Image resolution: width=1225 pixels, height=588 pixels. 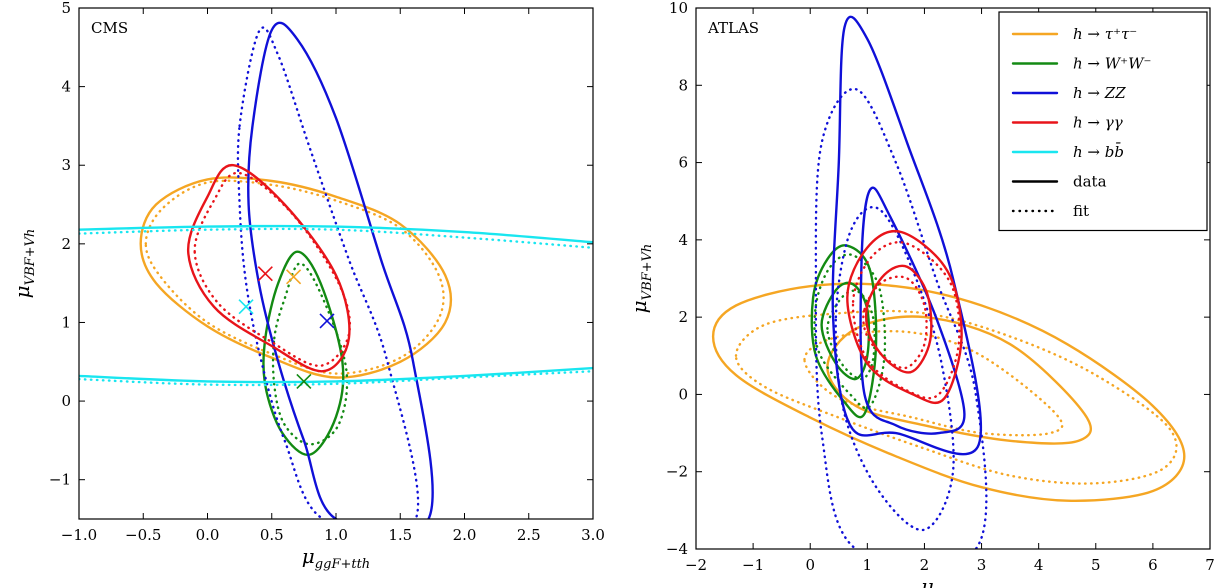 What do you see at coordinates (683, 85) in the screenshot?
I see `y-tick-label: 8` at bounding box center [683, 85].